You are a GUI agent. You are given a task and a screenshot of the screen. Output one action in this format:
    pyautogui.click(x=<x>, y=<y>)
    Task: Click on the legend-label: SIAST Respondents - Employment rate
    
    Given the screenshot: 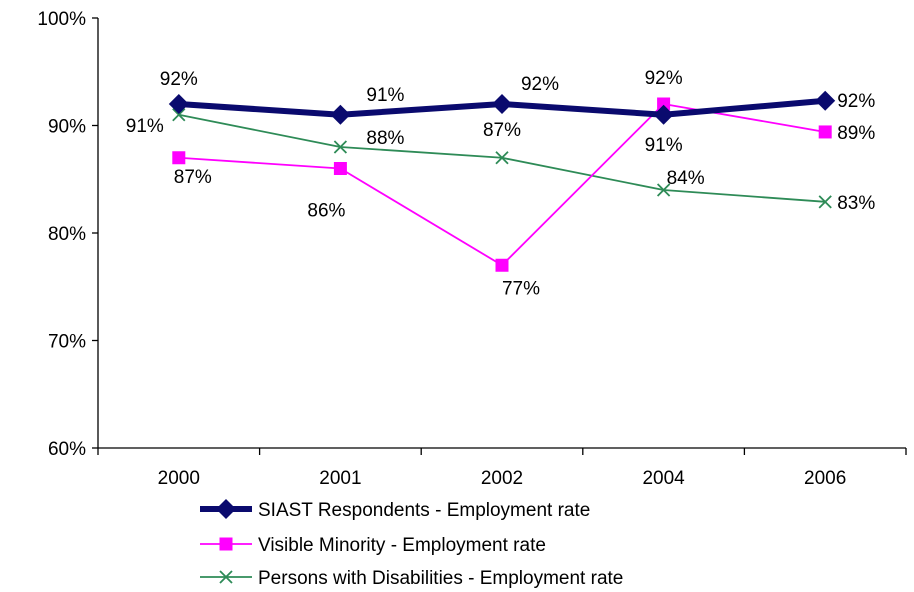 What is the action you would take?
    pyautogui.click(x=424, y=510)
    